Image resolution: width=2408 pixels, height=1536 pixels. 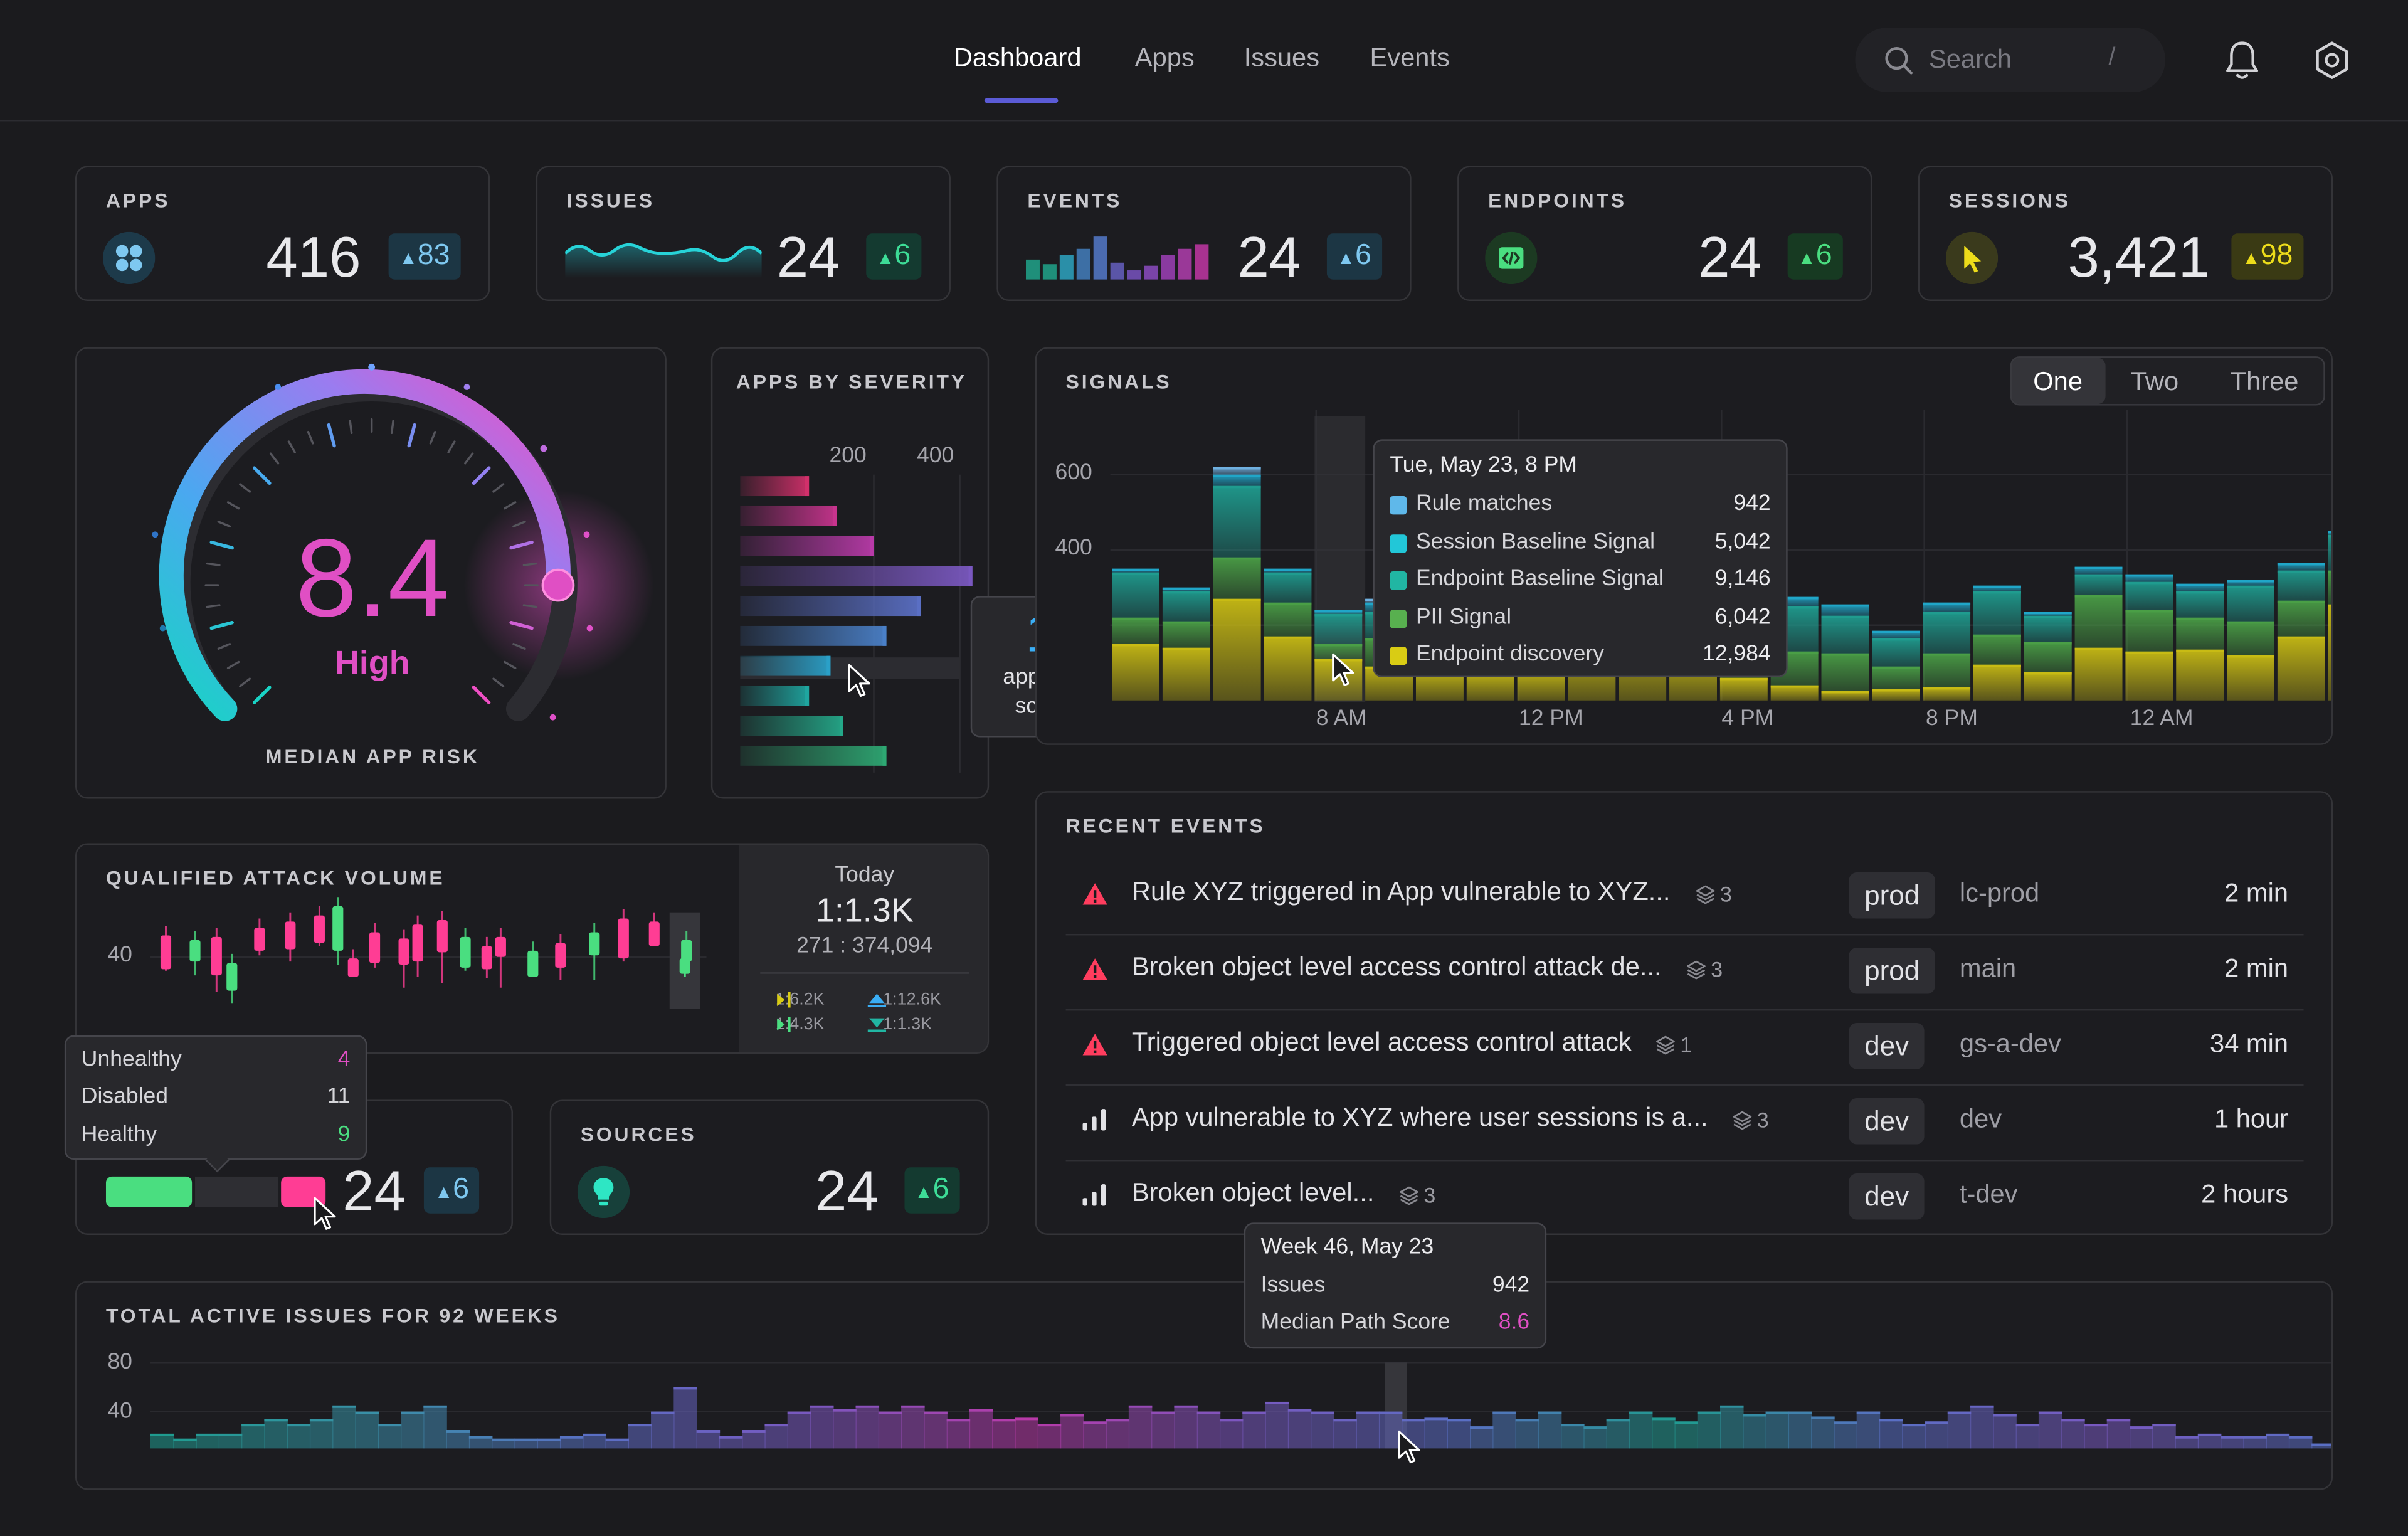 What do you see at coordinates (1017, 58) in the screenshot?
I see `nav-dashboard: Dashboard` at bounding box center [1017, 58].